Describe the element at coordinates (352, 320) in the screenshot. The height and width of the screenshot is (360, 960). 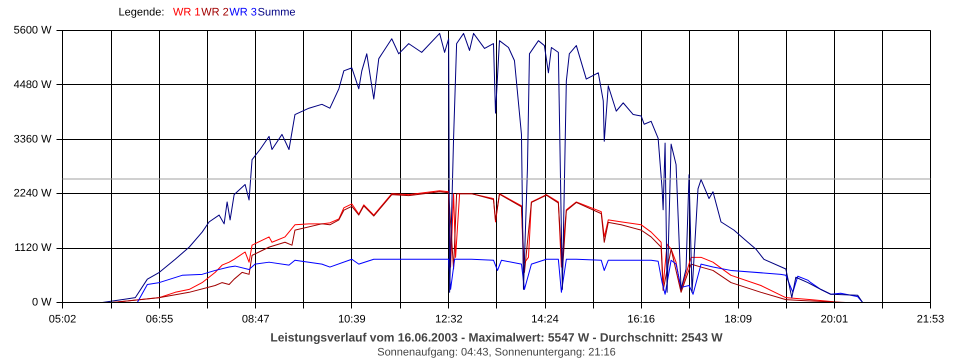
I see `x-tick-label: 10:39` at that location.